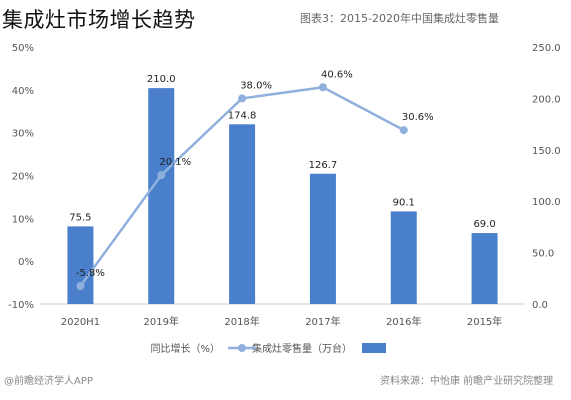  Describe the element at coordinates (48, 381) in the screenshot. I see `source-left: @前瞻经济学人APP` at that location.